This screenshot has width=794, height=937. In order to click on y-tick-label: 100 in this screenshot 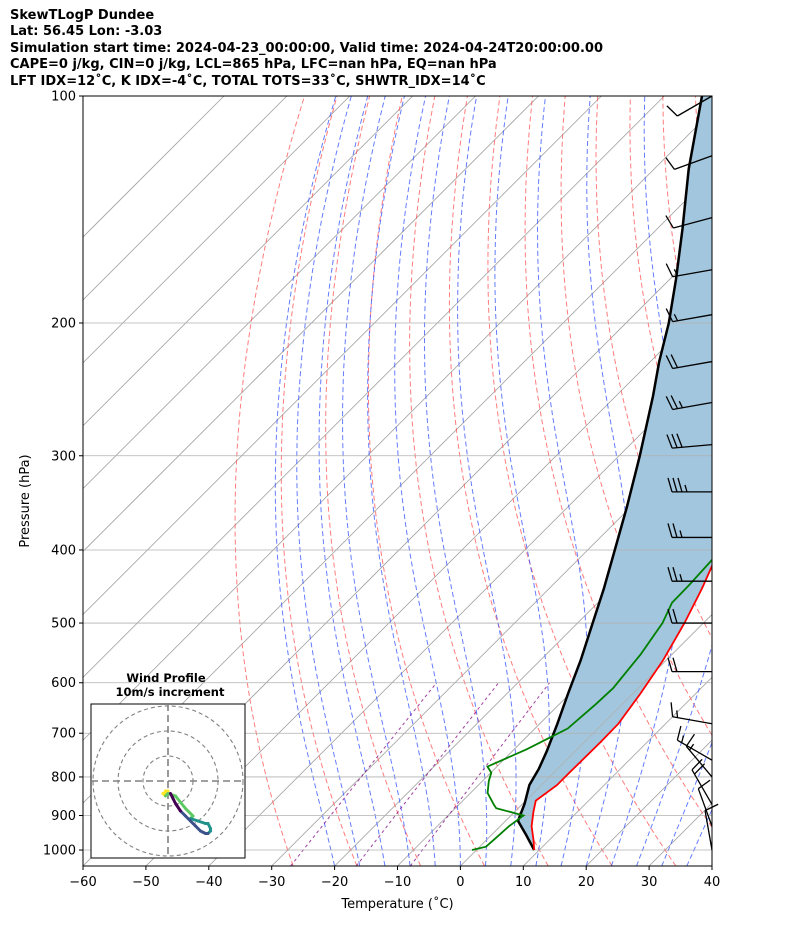, I will do `click(63, 97)`.